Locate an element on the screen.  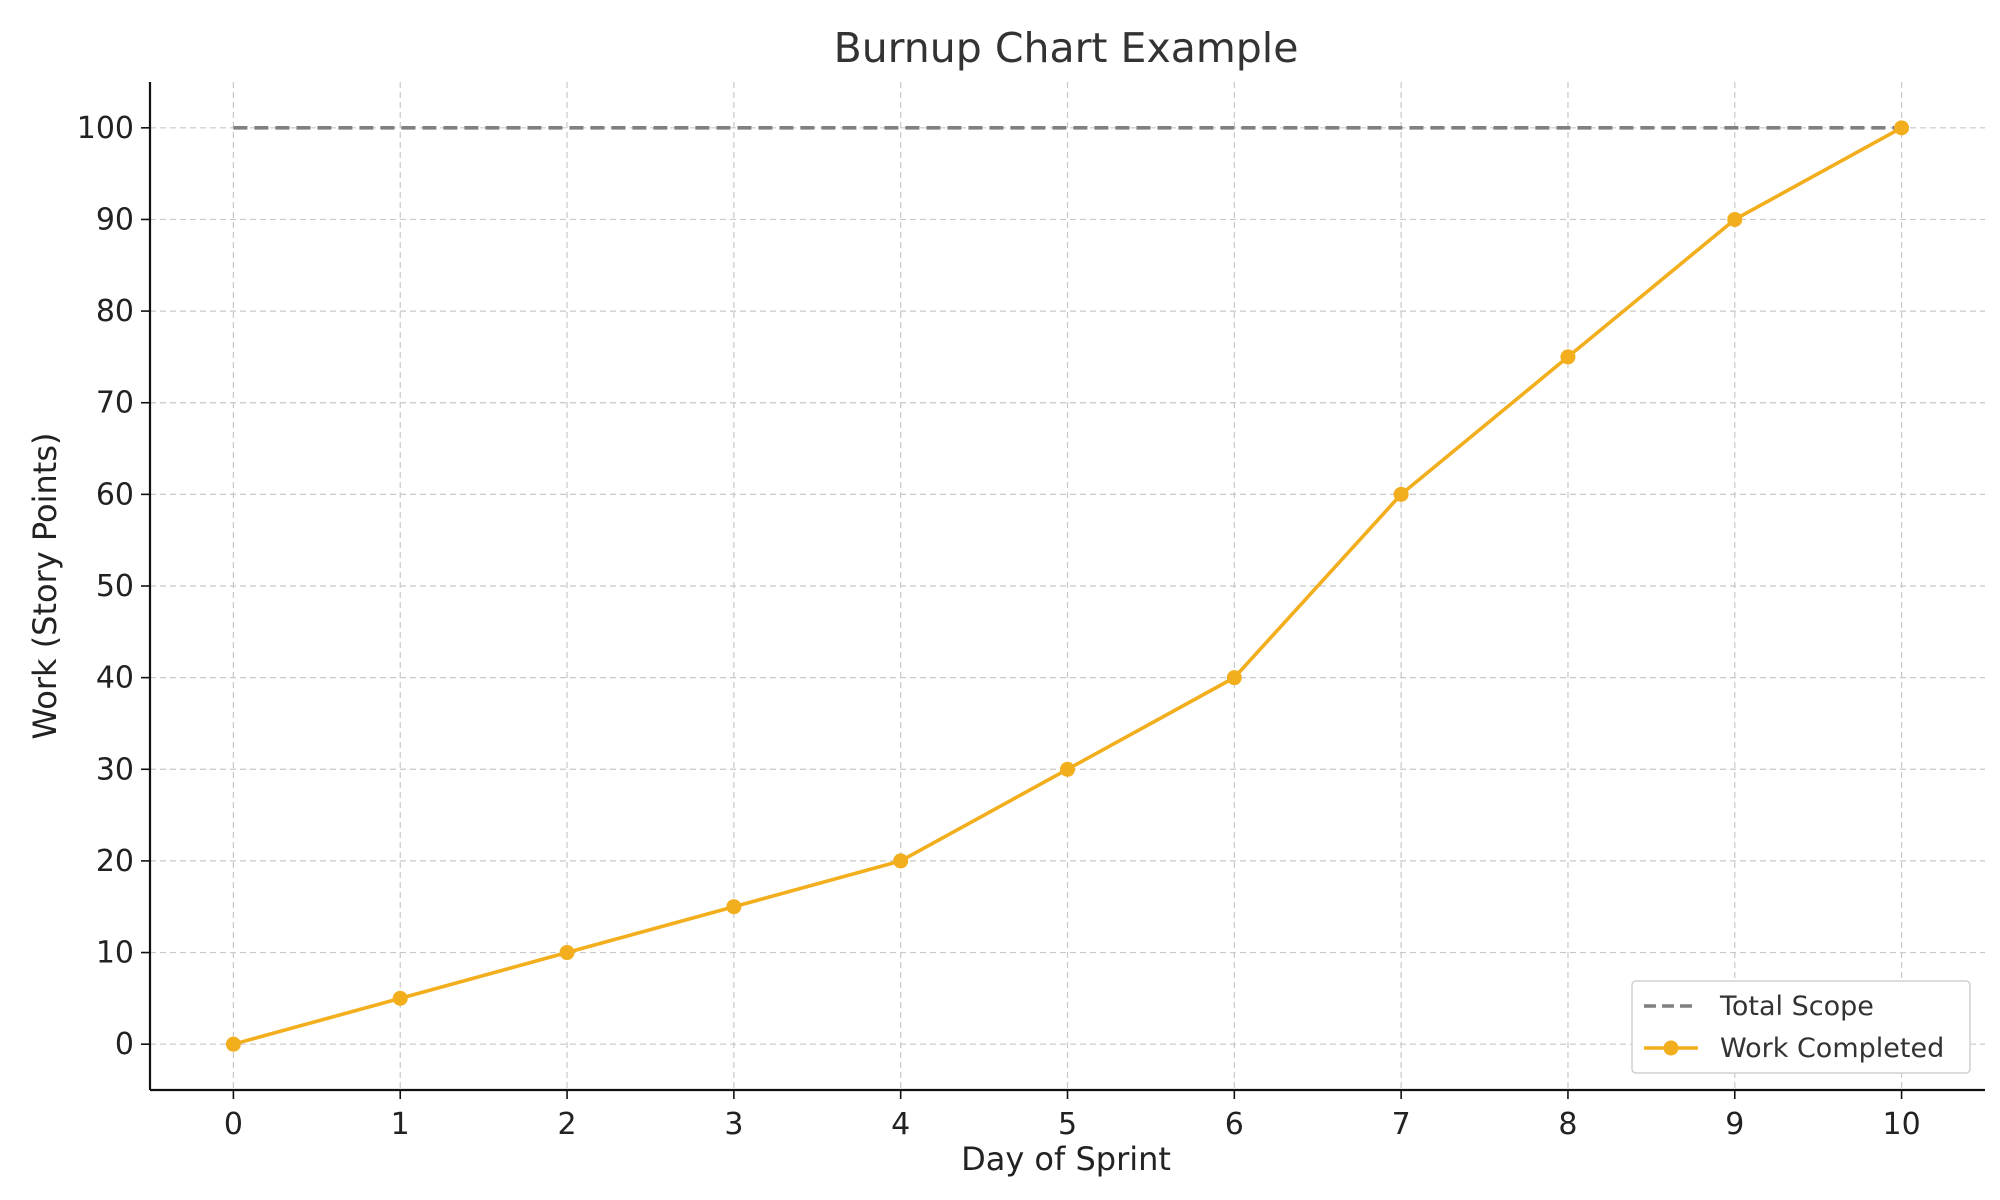
x-axis-ticks: 0 1 2 3 4 5 6 7 8 9 10 is located at coordinates (1072, 1116).